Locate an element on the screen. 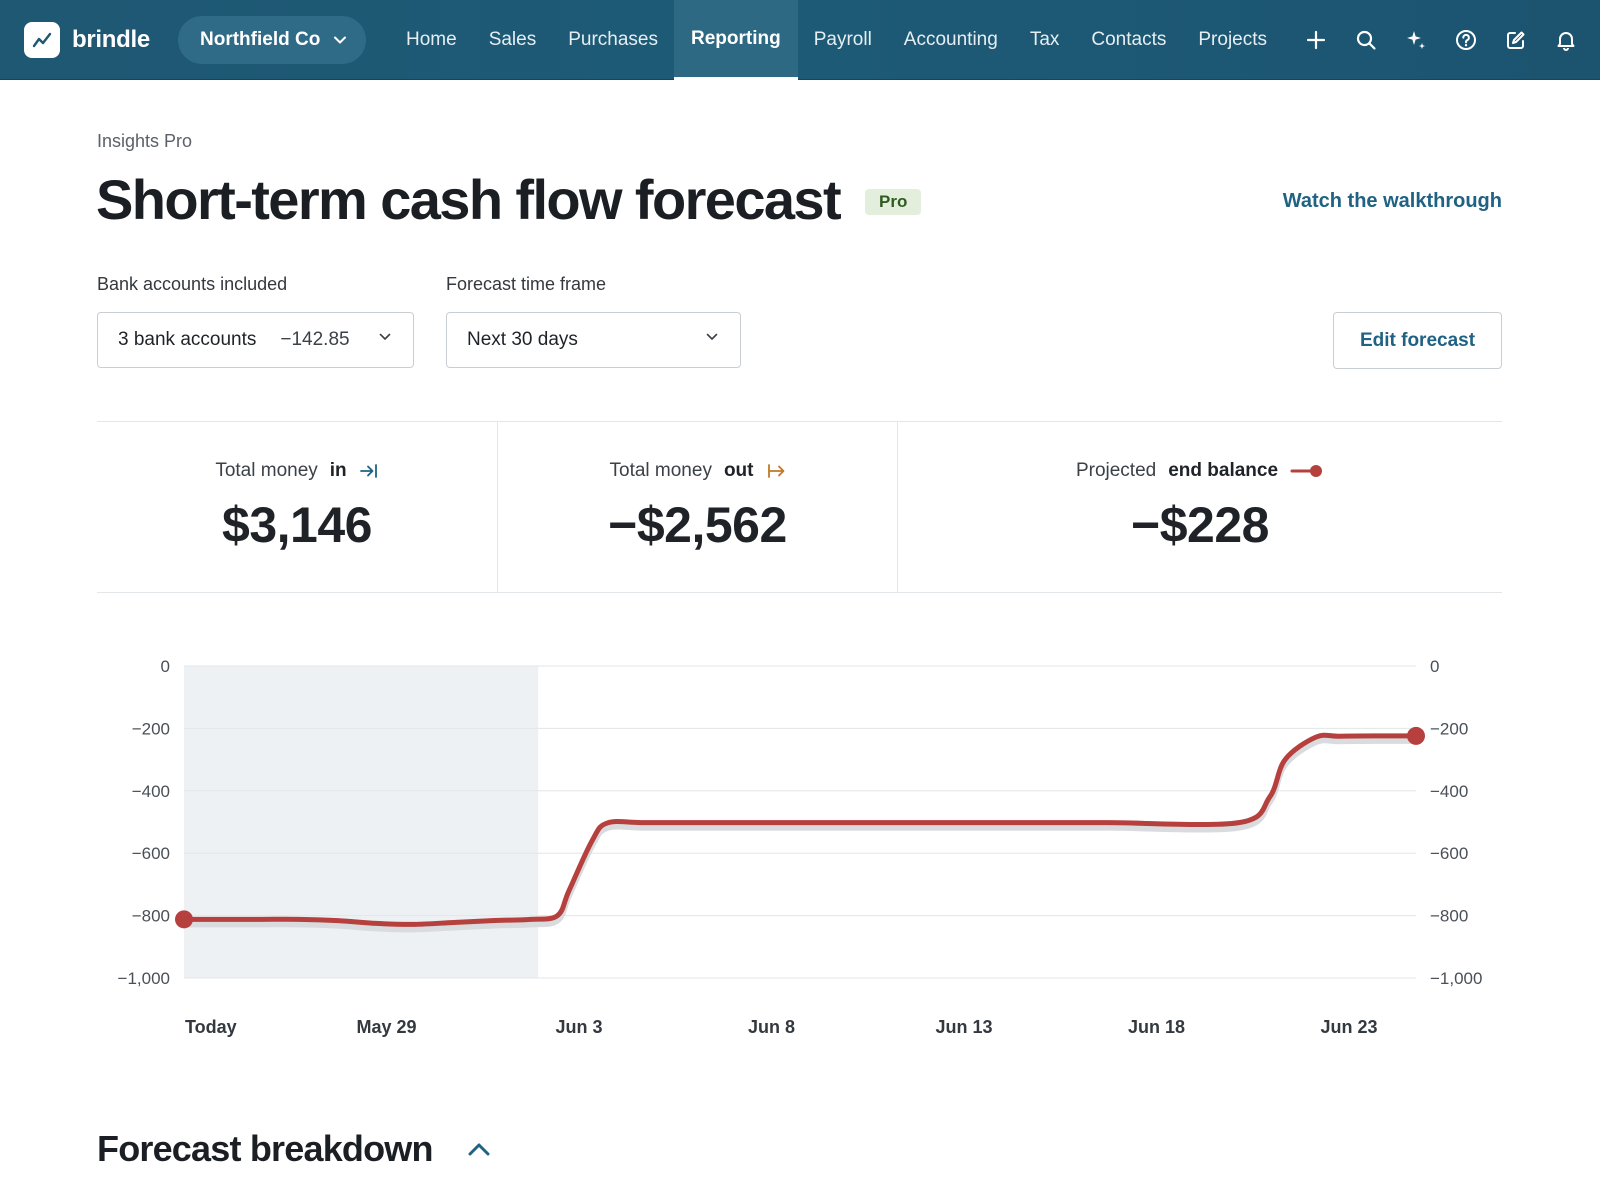 The image size is (1600, 1200). stat-label-emphasis: in is located at coordinates (338, 470).